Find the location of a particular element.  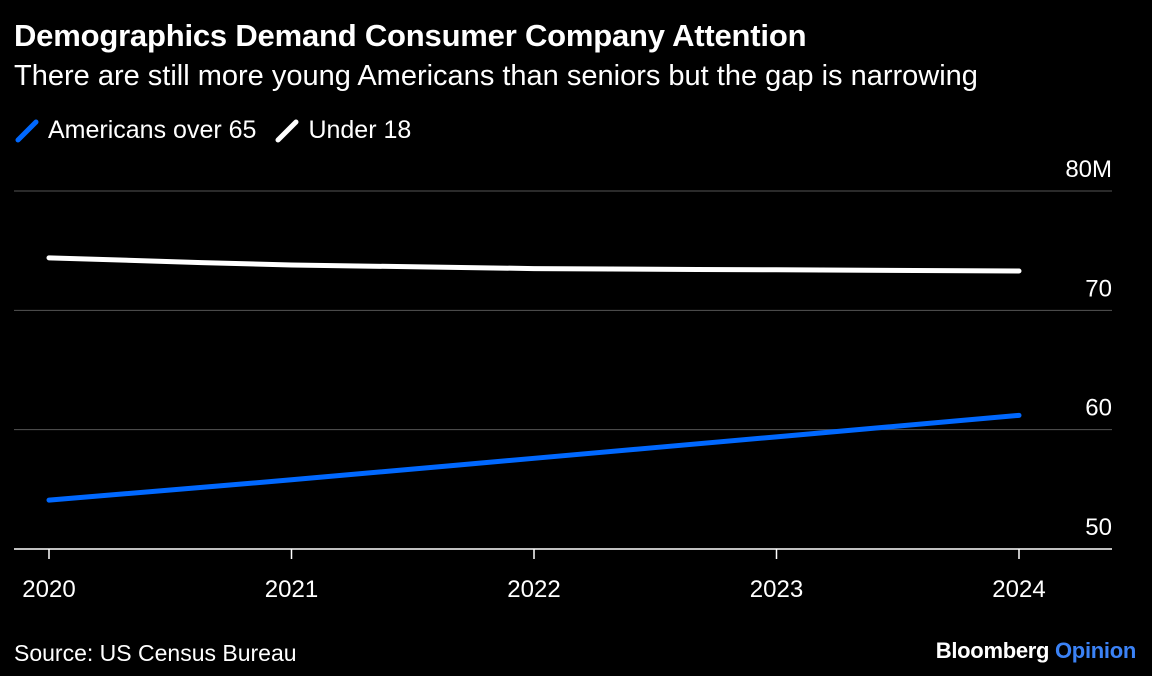

legend: Americans over 65 Under 18 is located at coordinates (221, 130).